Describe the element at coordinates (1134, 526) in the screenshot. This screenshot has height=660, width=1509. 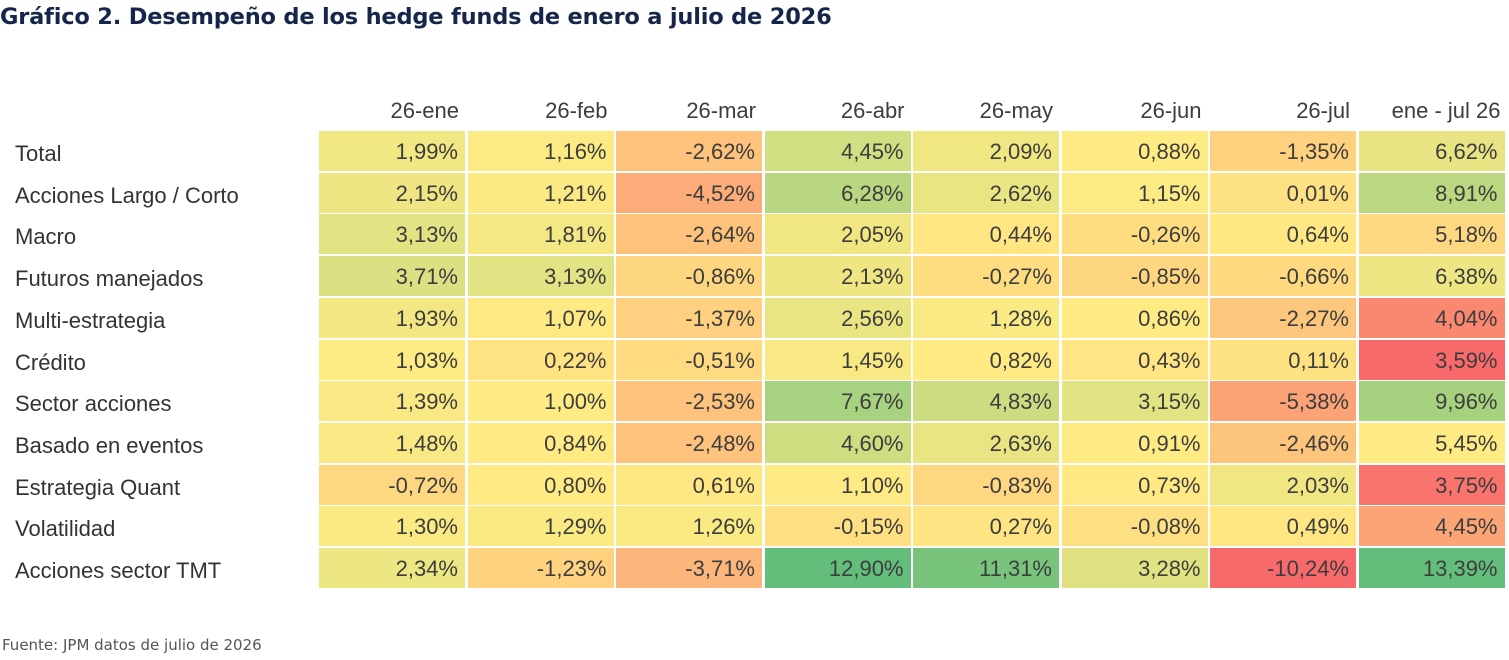
I see `heatmap-cell: -0,08%` at that location.